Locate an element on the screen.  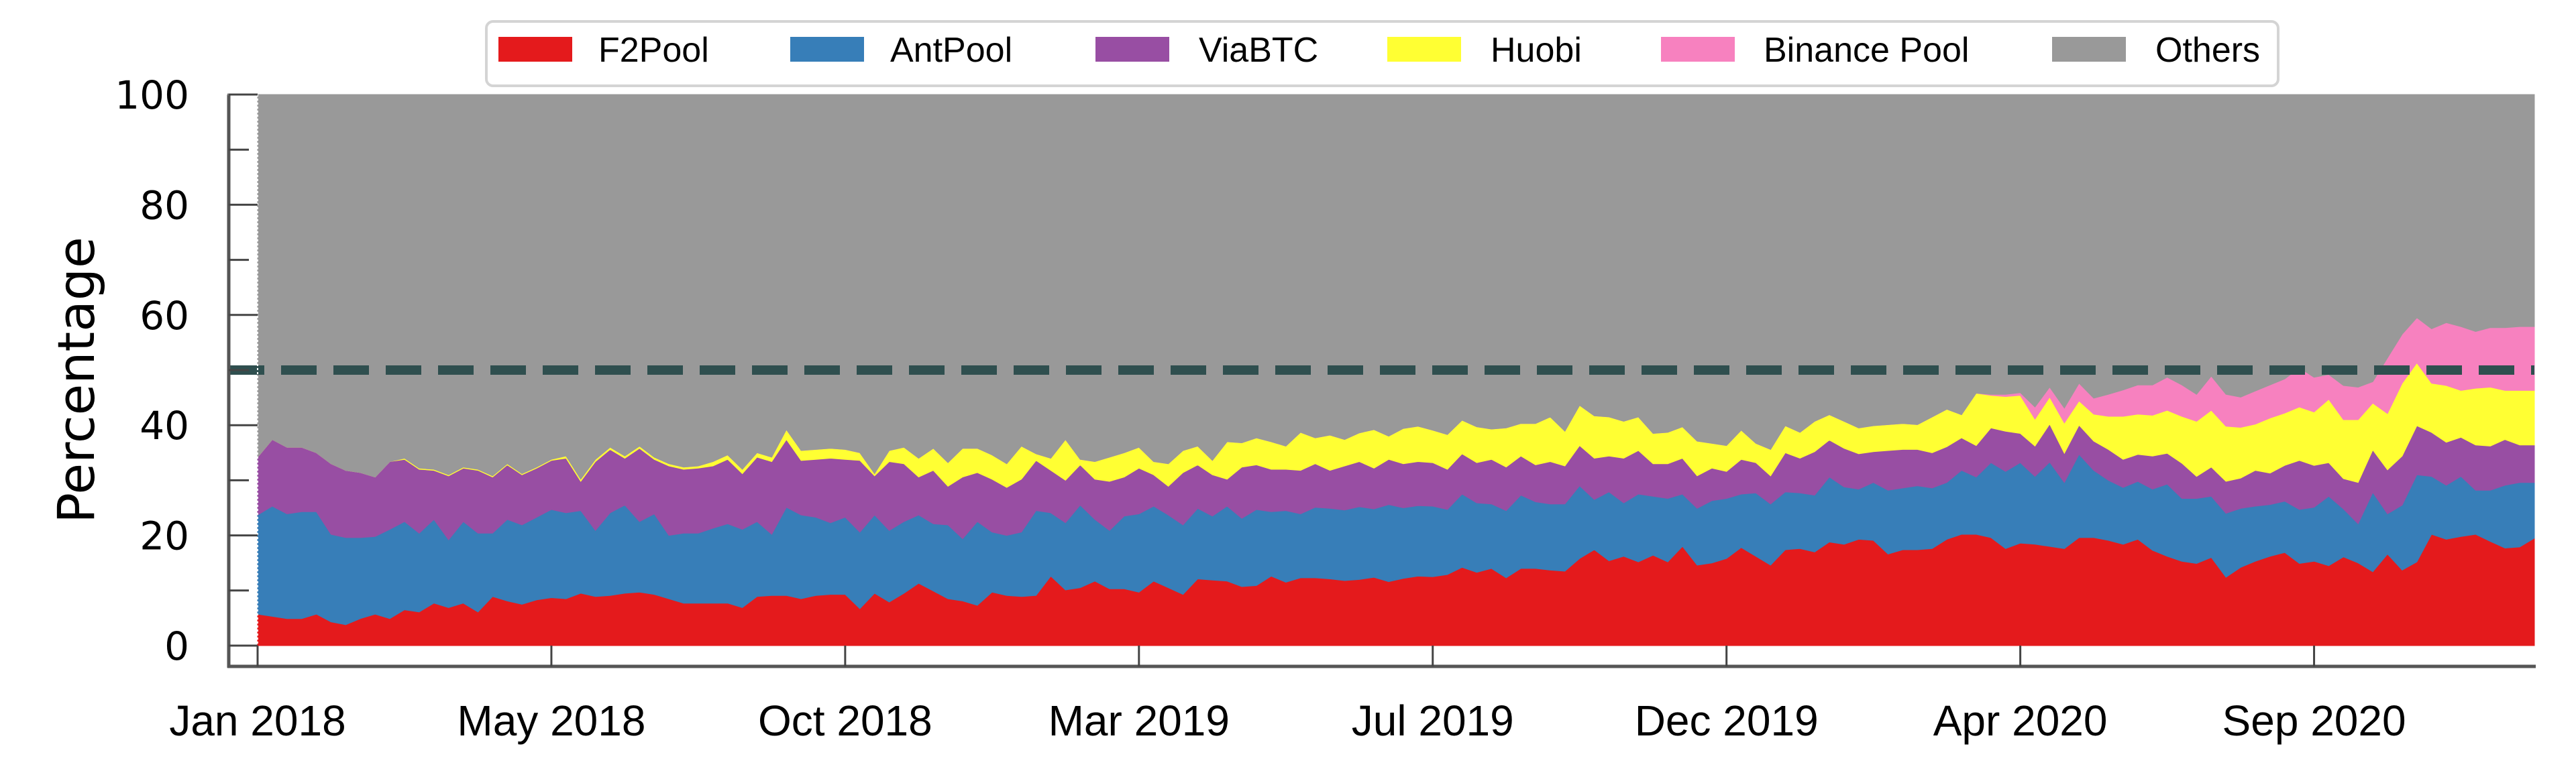
legend-frame is located at coordinates (1382, 54).